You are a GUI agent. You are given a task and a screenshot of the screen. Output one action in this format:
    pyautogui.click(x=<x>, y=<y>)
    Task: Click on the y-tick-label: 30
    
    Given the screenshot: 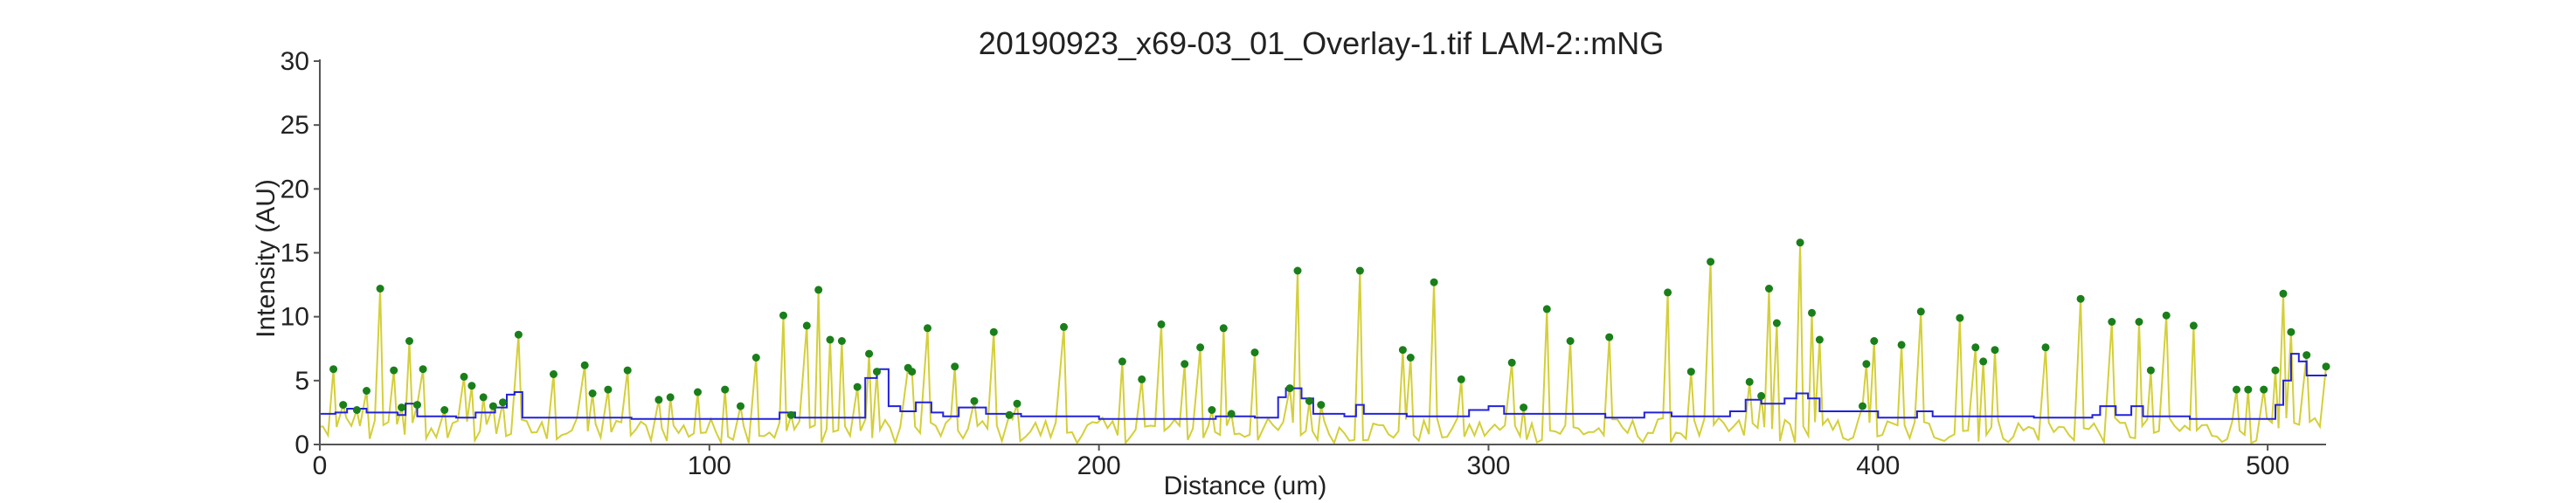 What is the action you would take?
    pyautogui.click(x=294, y=61)
    